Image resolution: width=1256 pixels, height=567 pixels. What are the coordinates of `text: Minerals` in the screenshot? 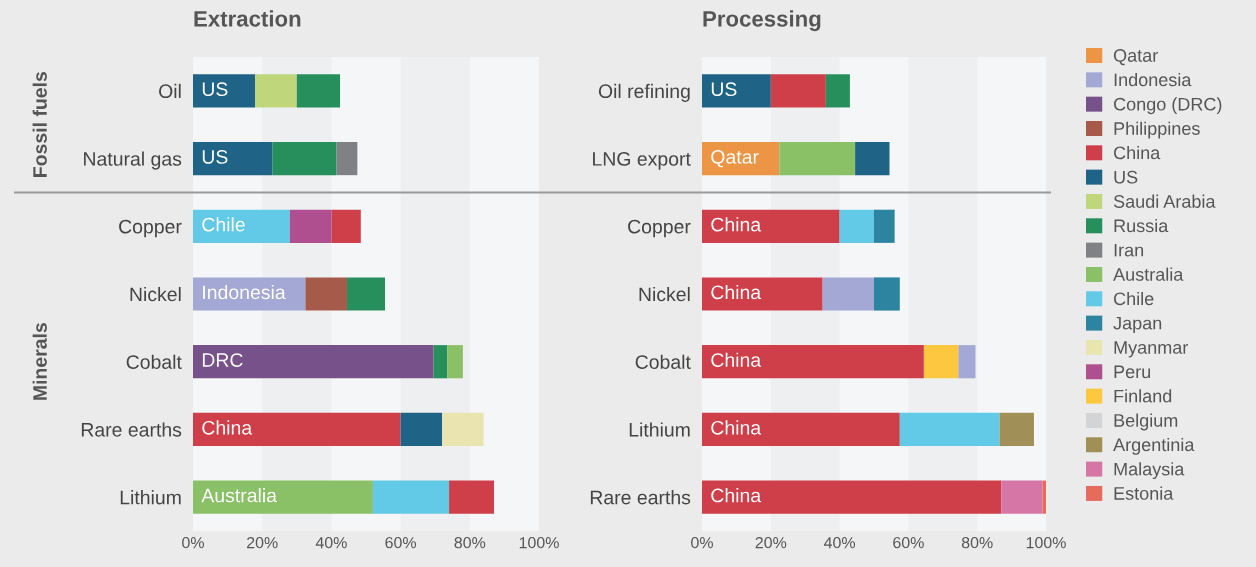 It's located at (39, 361).